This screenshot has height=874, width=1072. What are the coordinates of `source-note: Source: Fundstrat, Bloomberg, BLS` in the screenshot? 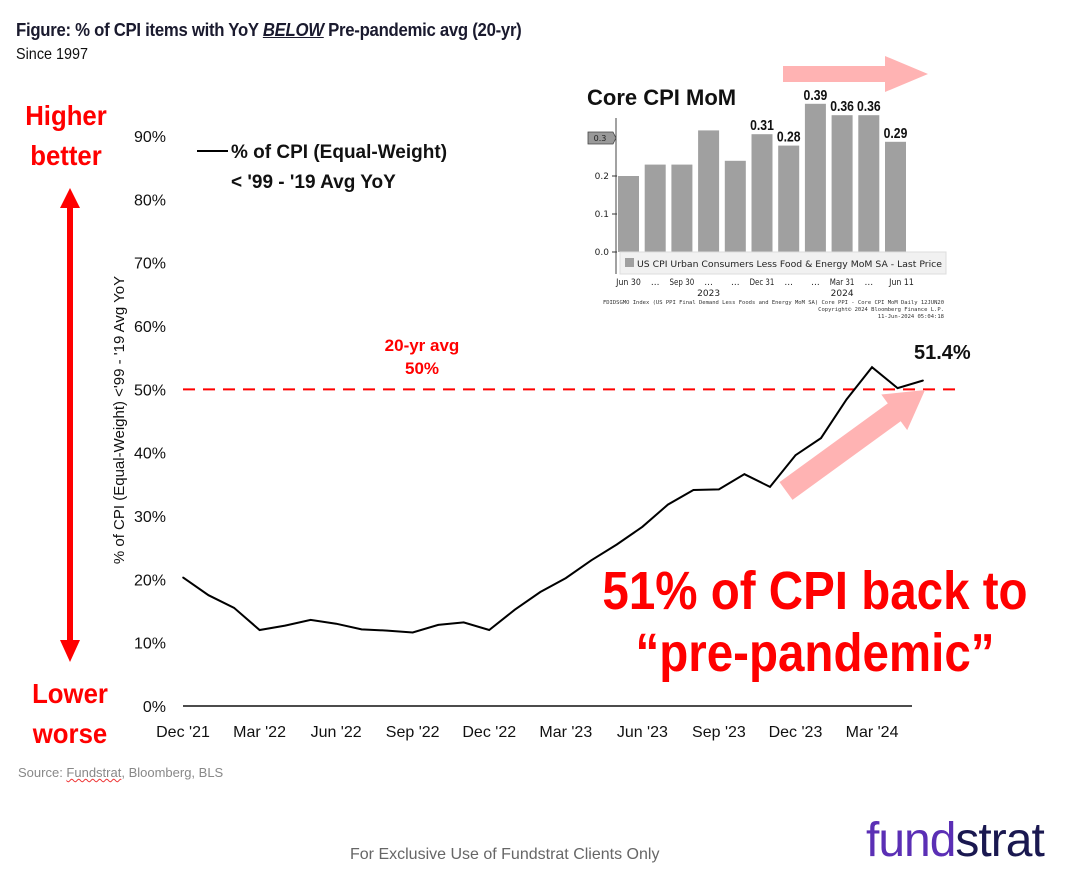 It's located at (121, 772).